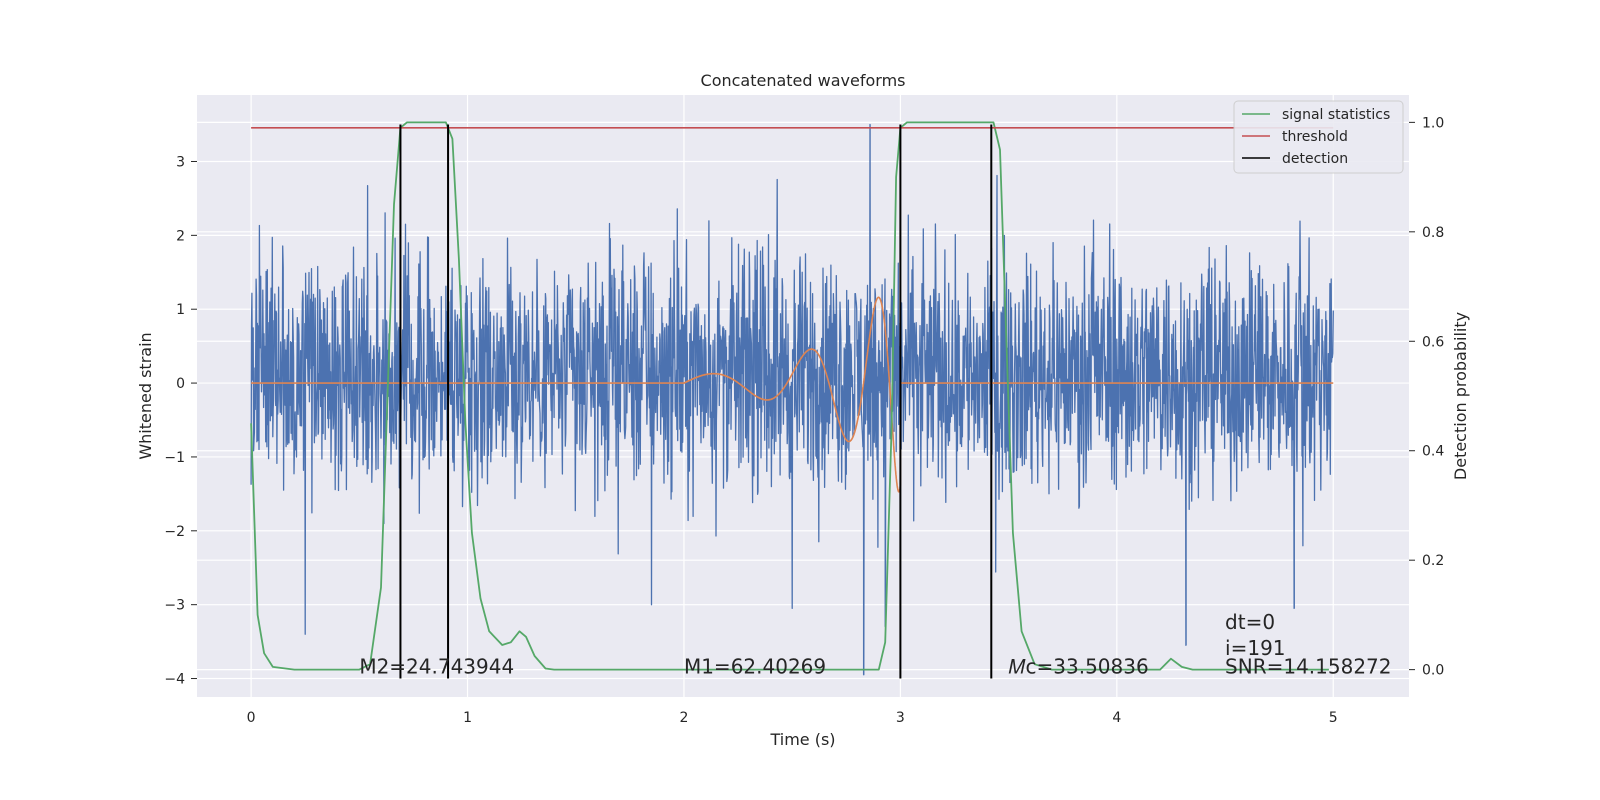 Image resolution: width=1600 pixels, height=800 pixels. What do you see at coordinates (174, 606) in the screenshot?
I see `y-tick-label: −3` at bounding box center [174, 606].